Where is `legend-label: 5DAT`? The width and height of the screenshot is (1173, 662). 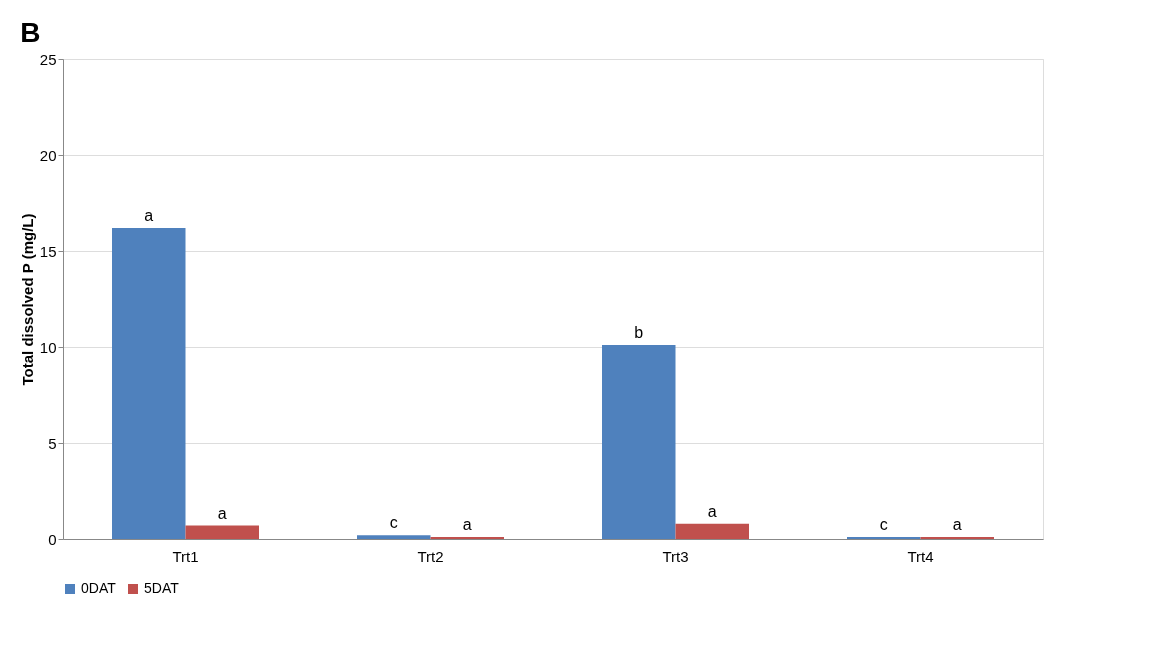
legend-label: 5DAT is located at coordinates (162, 588).